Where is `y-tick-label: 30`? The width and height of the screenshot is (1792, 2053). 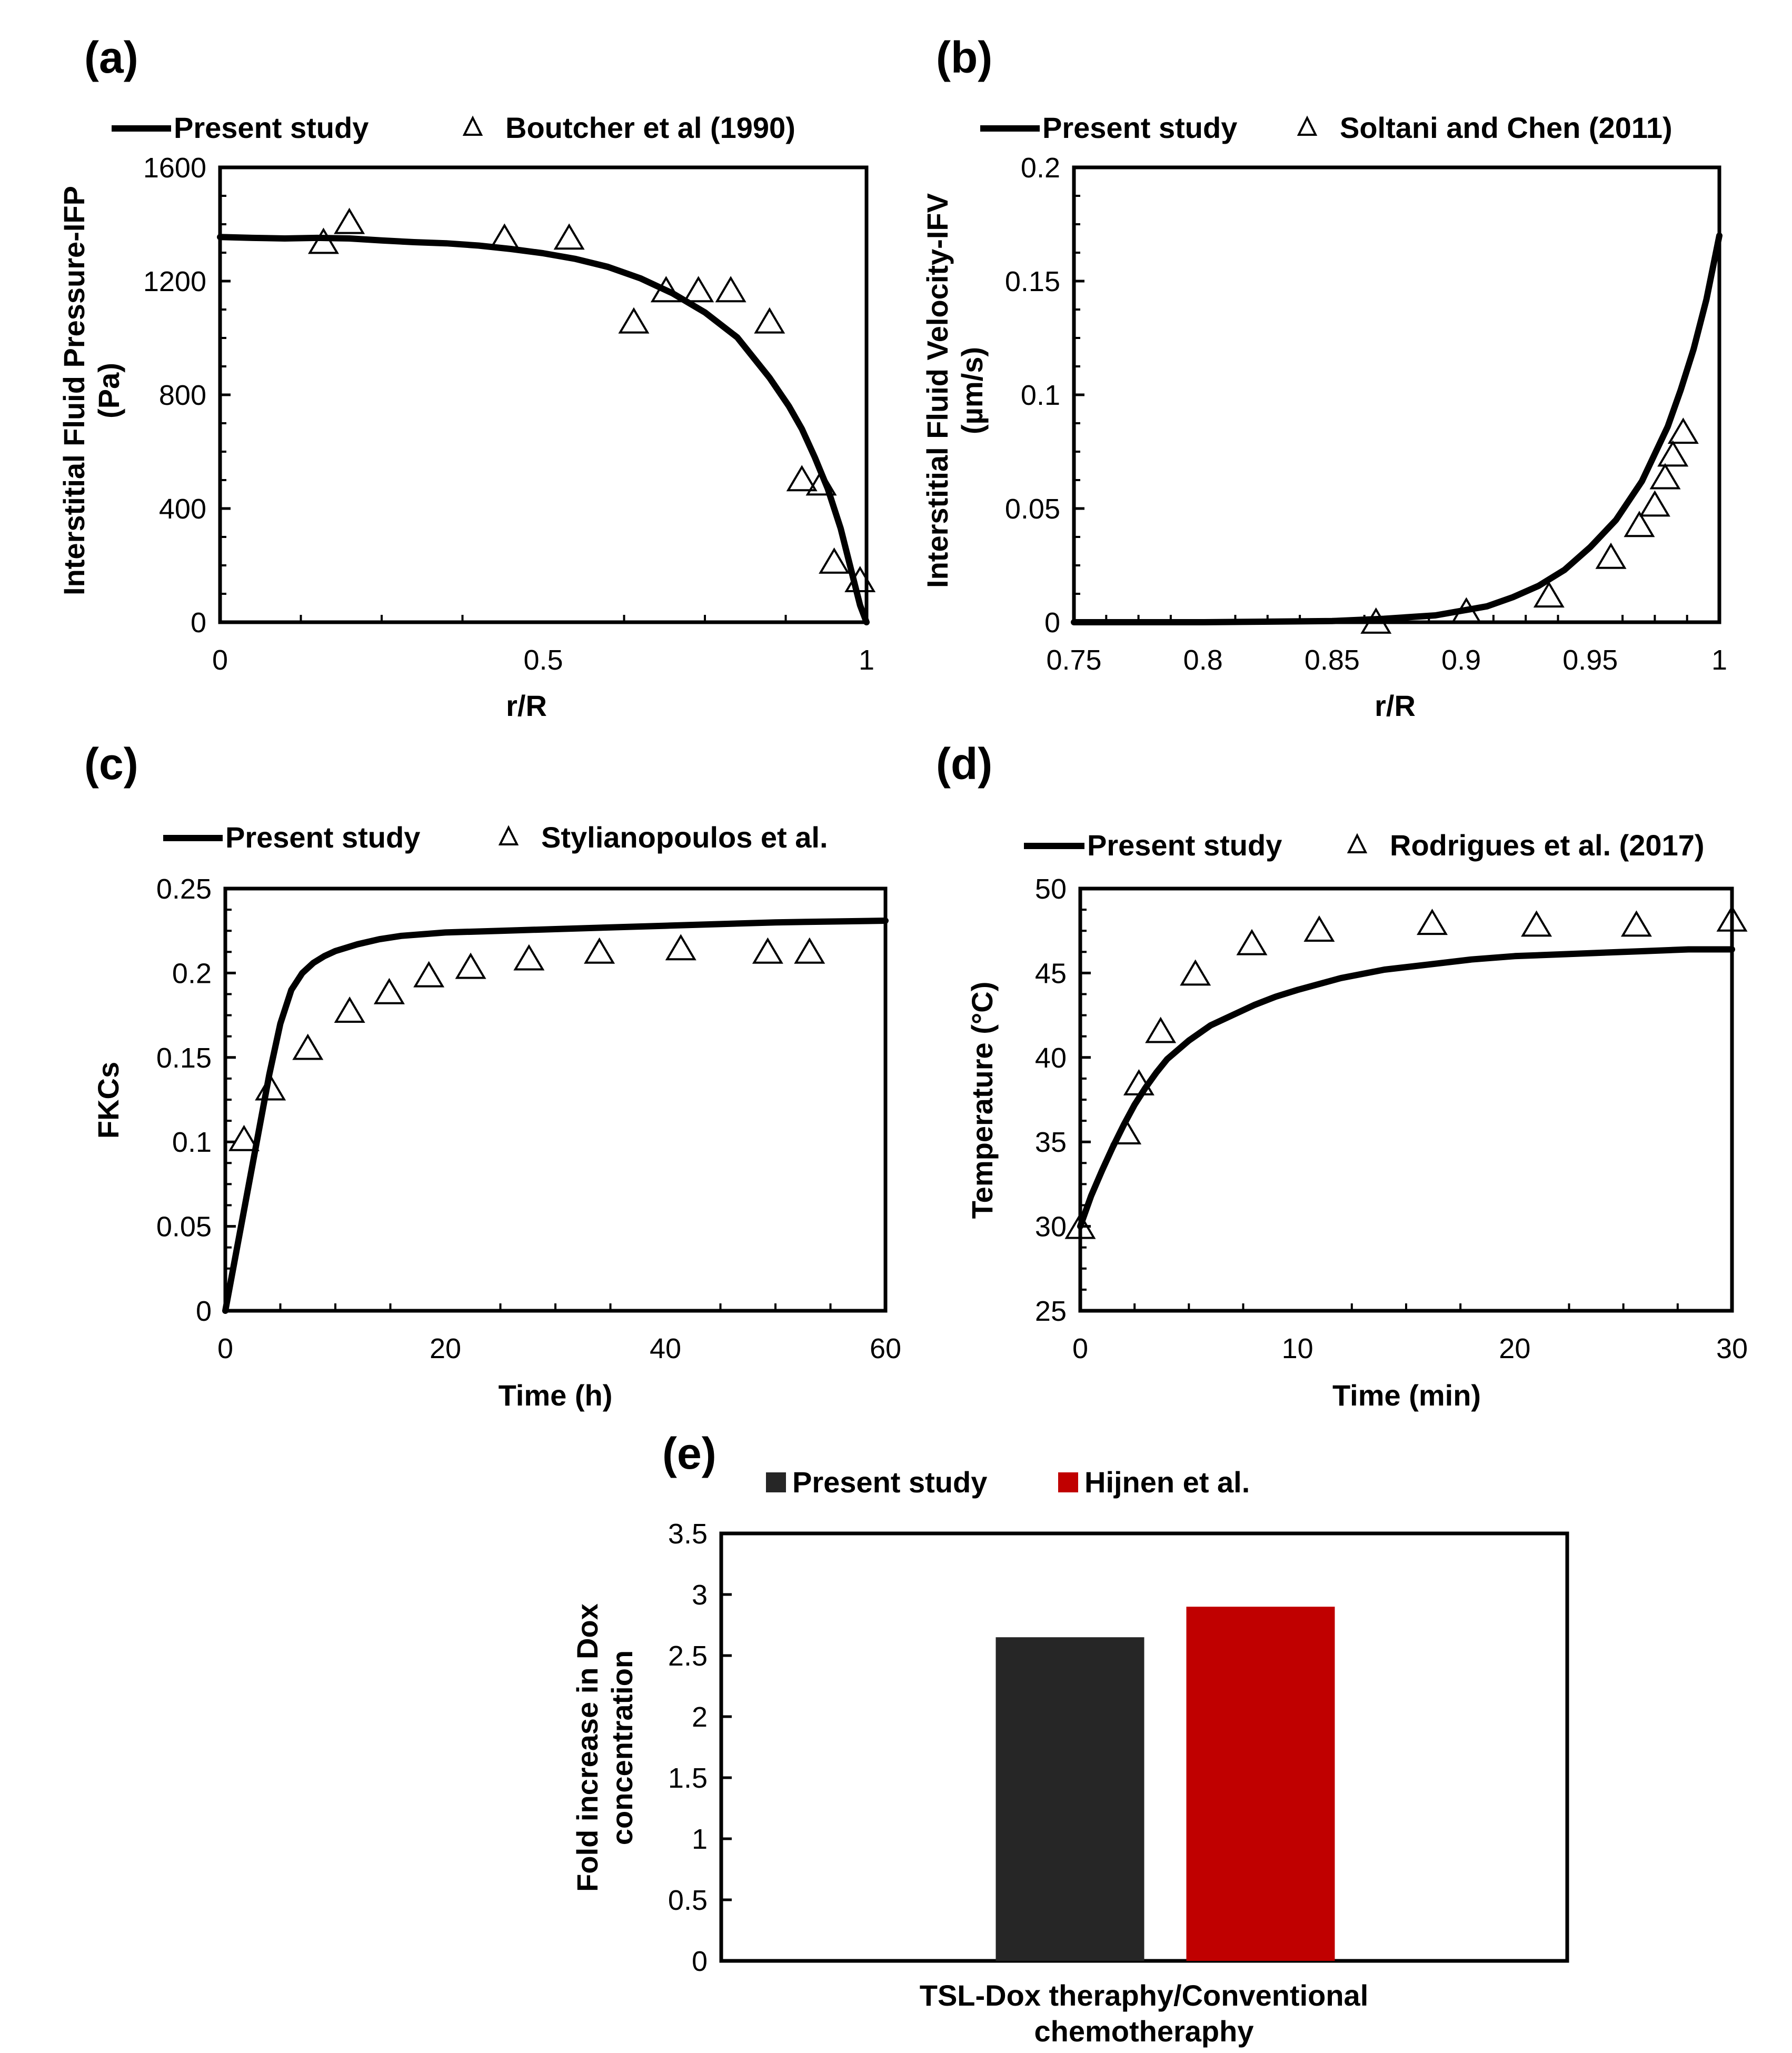 y-tick-label: 30 is located at coordinates (1051, 1227).